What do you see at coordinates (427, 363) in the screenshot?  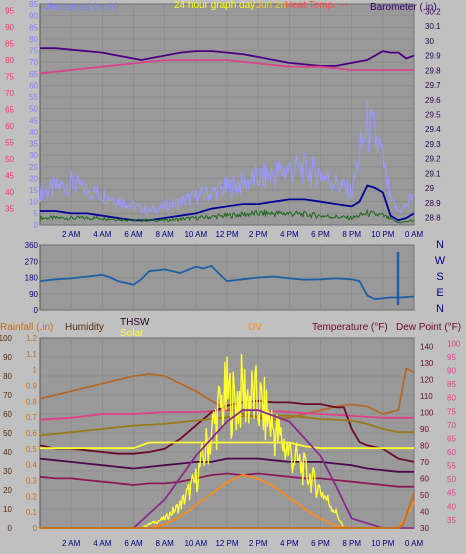 I see `temperature-tick-label: 130` at bounding box center [427, 363].